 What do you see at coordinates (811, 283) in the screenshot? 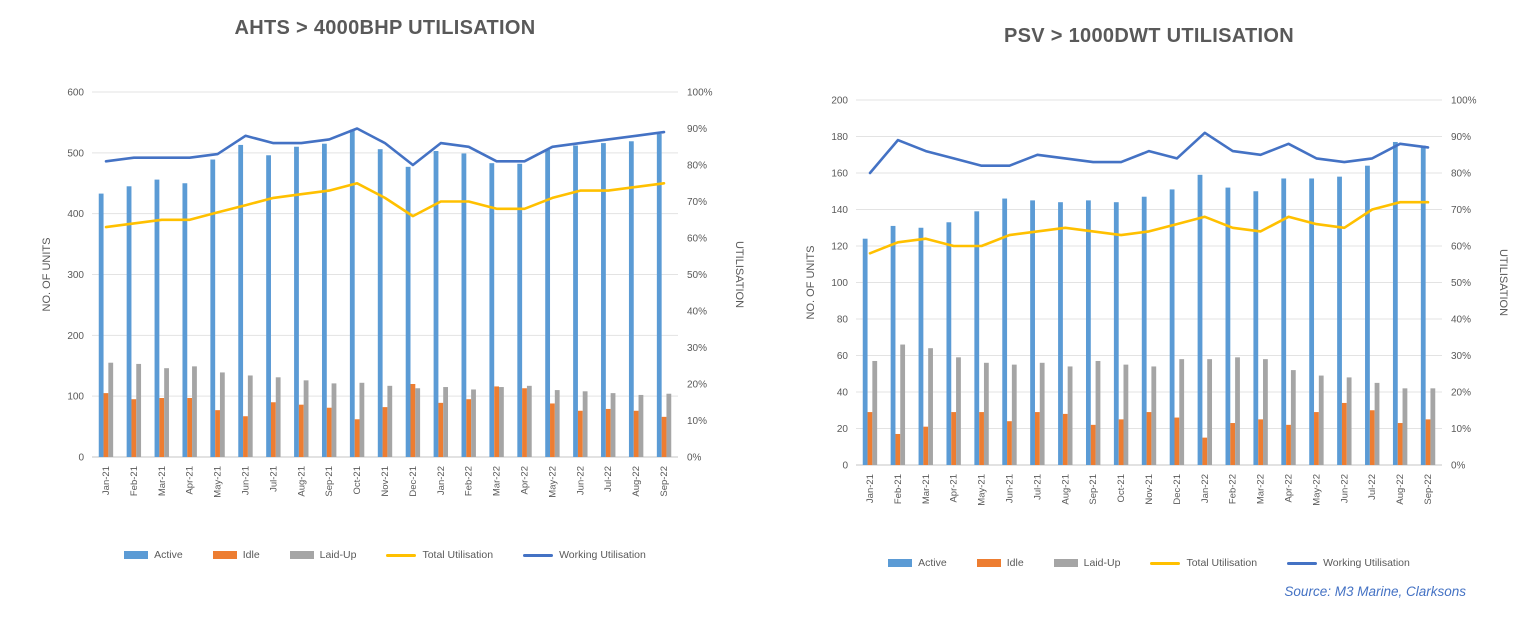
I see `y-axis-left-title: NO. OF UNITS` at bounding box center [811, 283].